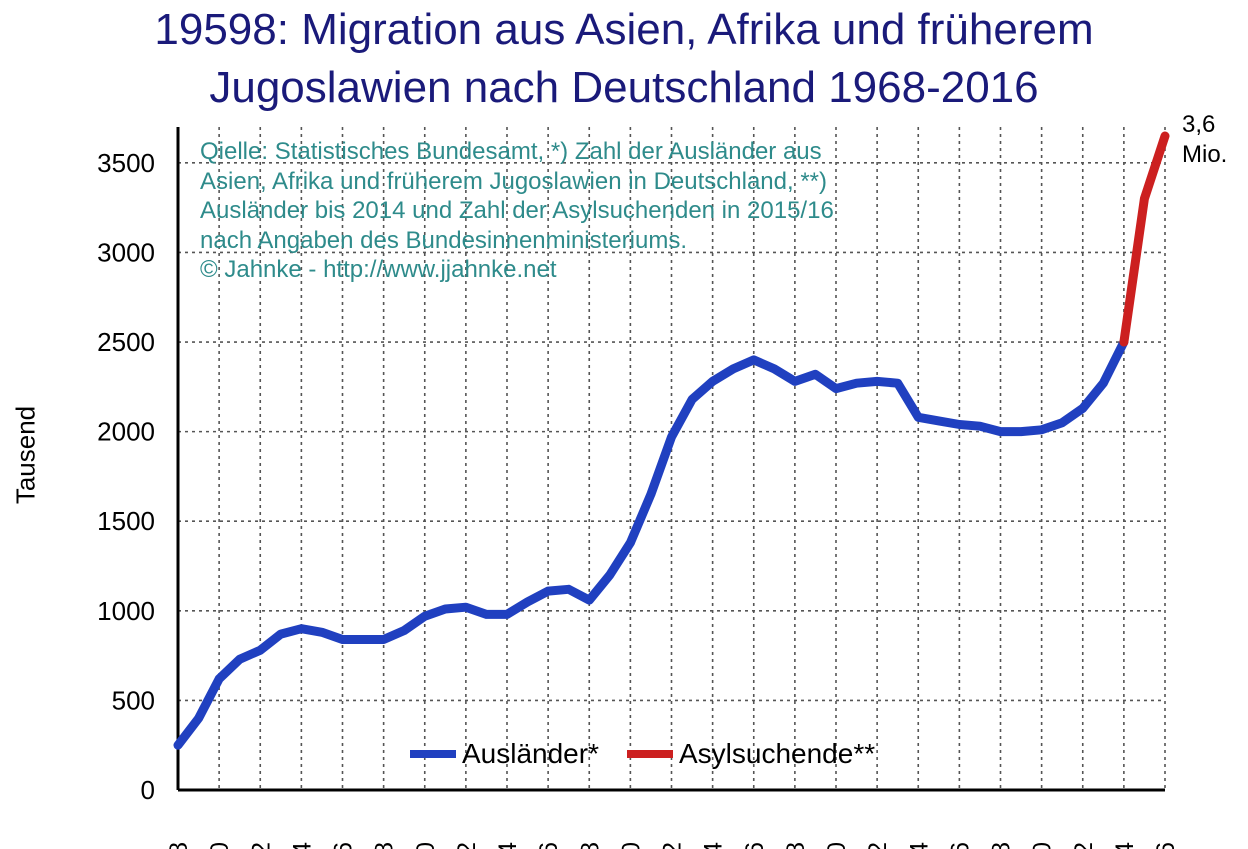 The height and width of the screenshot is (849, 1248). Describe the element at coordinates (777, 753) in the screenshot. I see `legend-label: Asylsuchende**` at that location.